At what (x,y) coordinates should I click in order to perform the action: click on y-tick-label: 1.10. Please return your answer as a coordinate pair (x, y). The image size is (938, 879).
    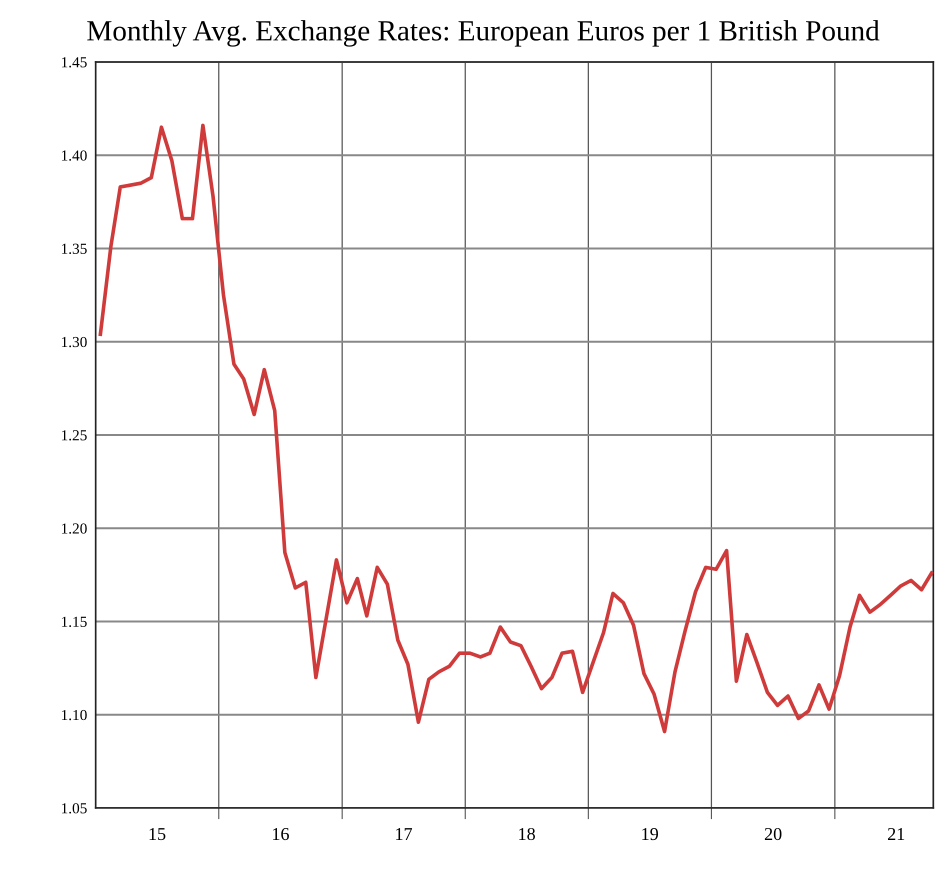
    Looking at the image, I should click on (74, 715).